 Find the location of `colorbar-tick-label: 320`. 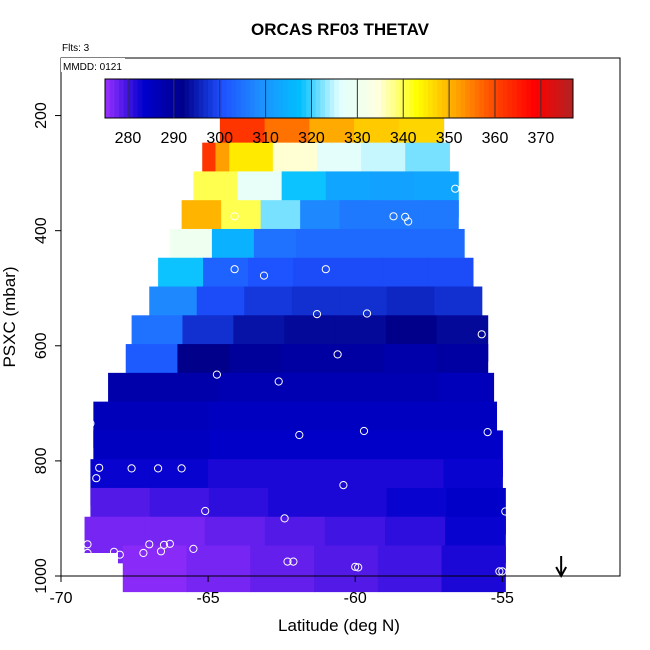

colorbar-tick-label: 320 is located at coordinates (311, 138).